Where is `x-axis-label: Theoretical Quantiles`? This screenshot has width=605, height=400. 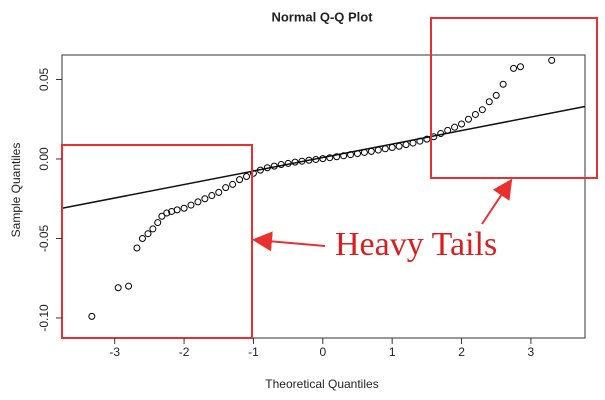 x-axis-label: Theoretical Quantiles is located at coordinates (321, 384).